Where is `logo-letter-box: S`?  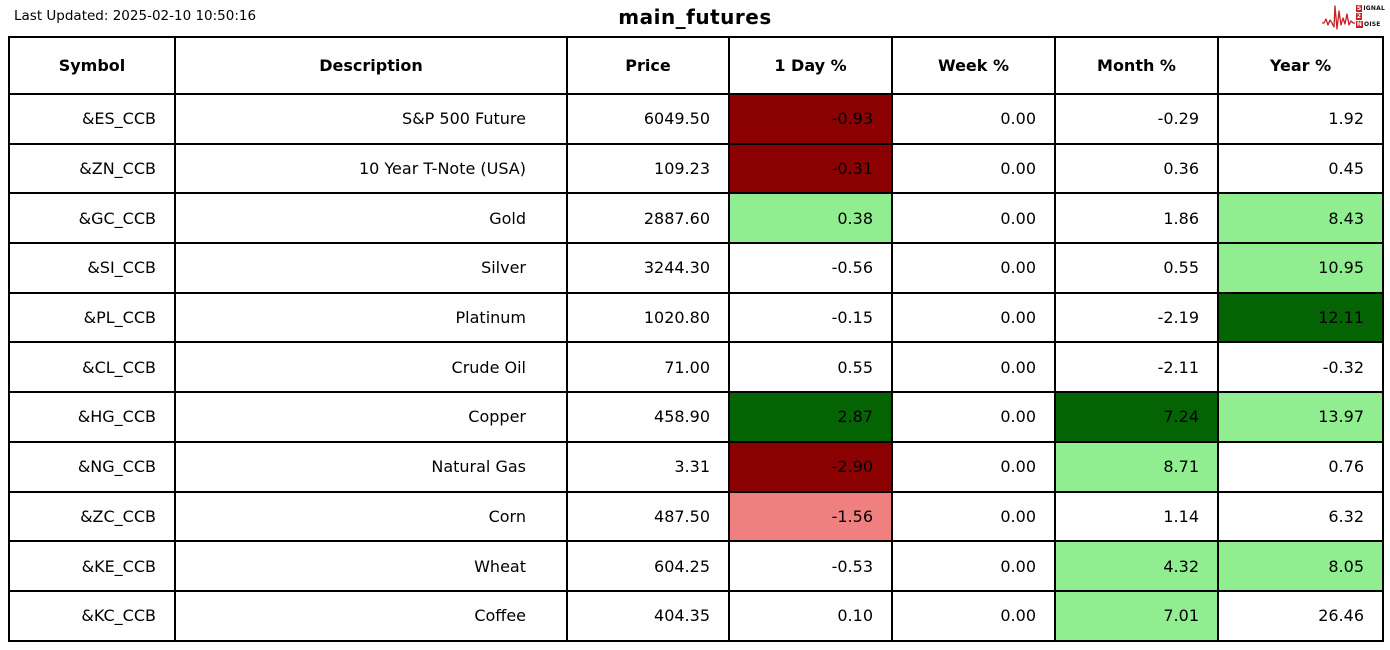 logo-letter-box: S is located at coordinates (1359, 8).